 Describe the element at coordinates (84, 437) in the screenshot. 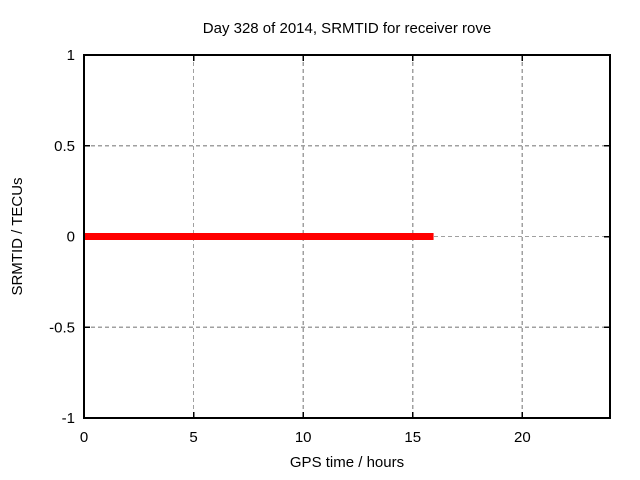

I see `x-tick-label: 0` at that location.